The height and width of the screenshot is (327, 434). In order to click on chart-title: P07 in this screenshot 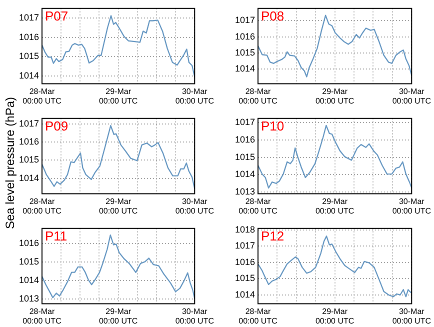, I will do `click(56, 16)`.